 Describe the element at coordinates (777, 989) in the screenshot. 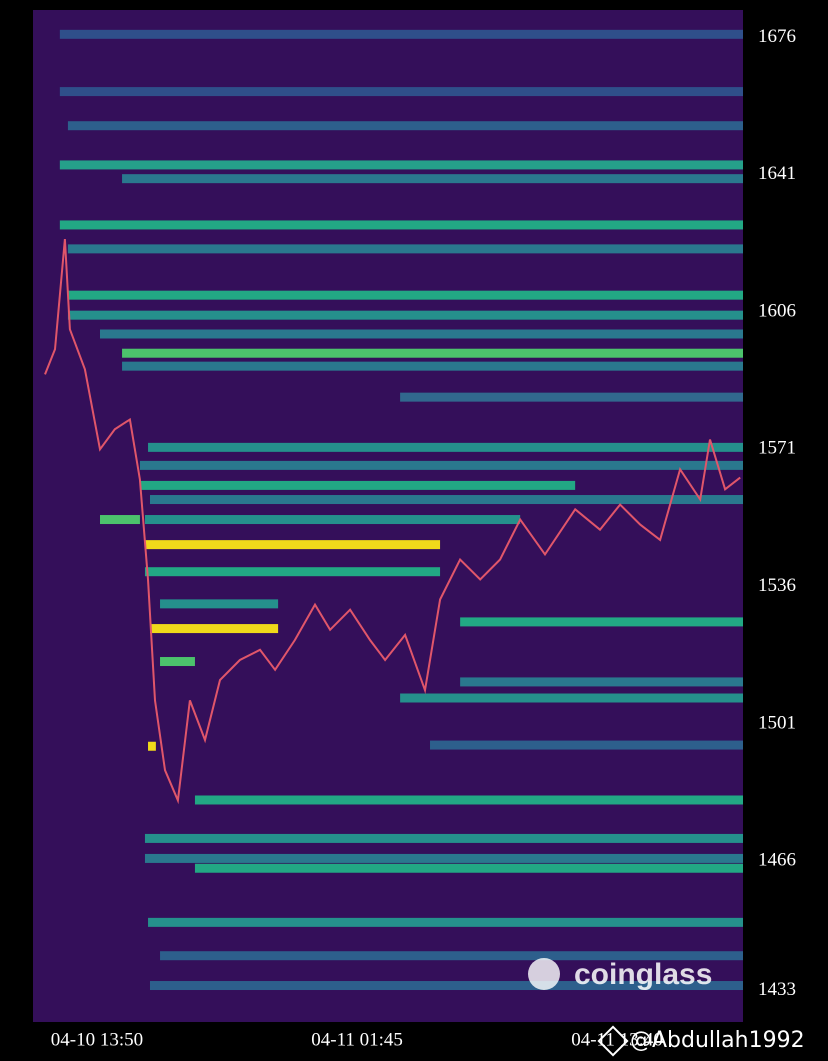

I see `y-tick-label: 1433` at that location.